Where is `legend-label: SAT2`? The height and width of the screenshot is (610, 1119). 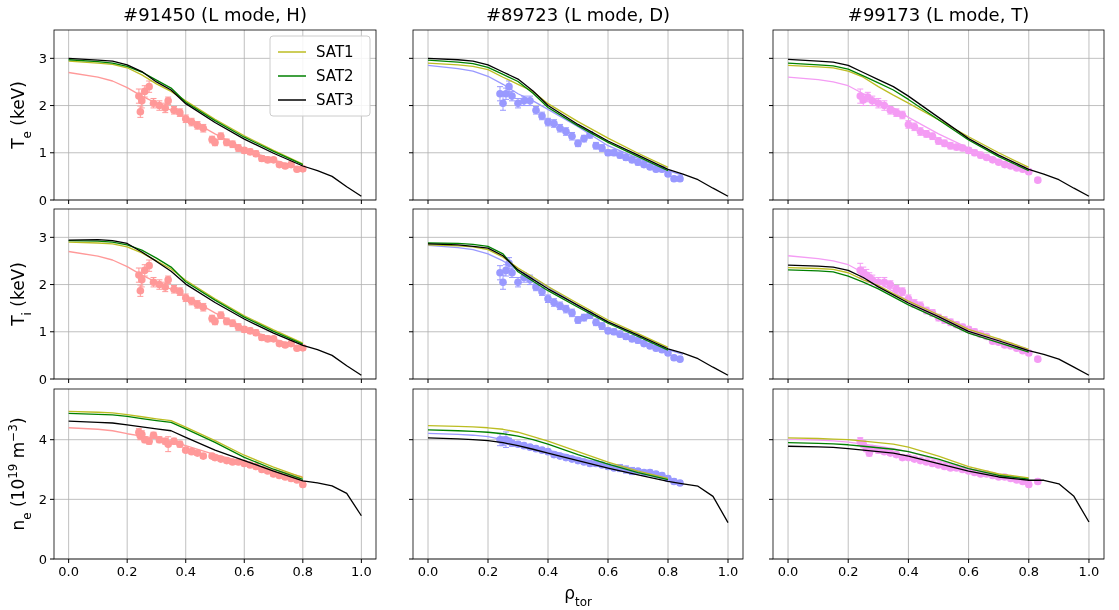
legend-label: SAT2 is located at coordinates (335, 76).